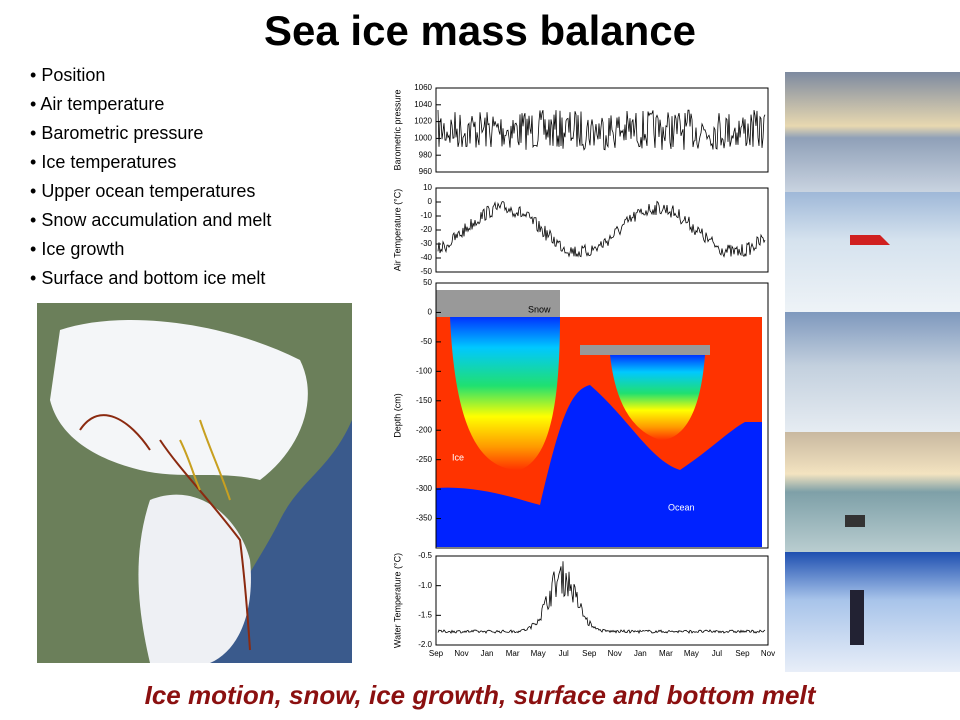 The height and width of the screenshot is (720, 960). I want to click on y-tick-label: 1020, so click(423, 121).